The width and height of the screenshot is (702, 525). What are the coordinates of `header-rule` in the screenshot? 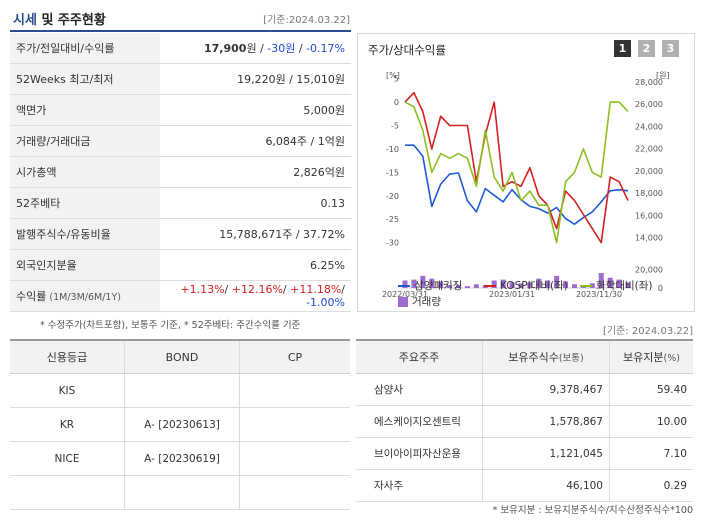 It's located at (180, 31).